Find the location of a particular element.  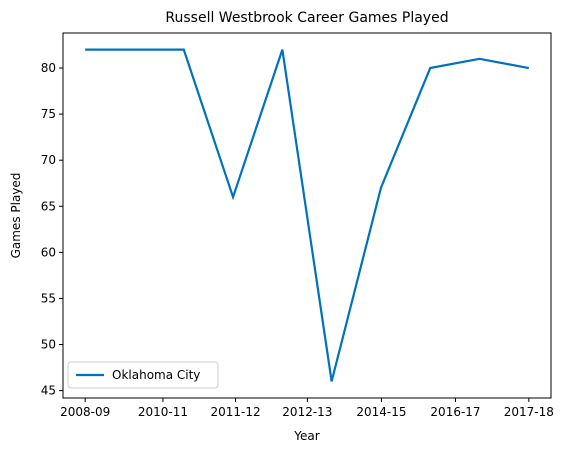

y-axis-title: Games Played is located at coordinates (16, 216).